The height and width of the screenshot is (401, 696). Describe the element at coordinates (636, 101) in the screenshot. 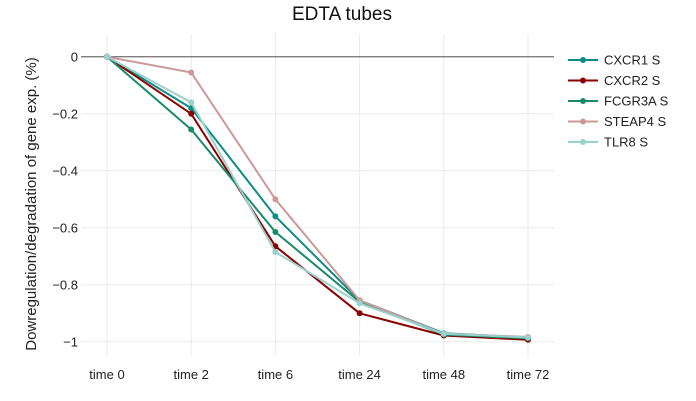

I see `legend-label: FCGR3A S` at that location.